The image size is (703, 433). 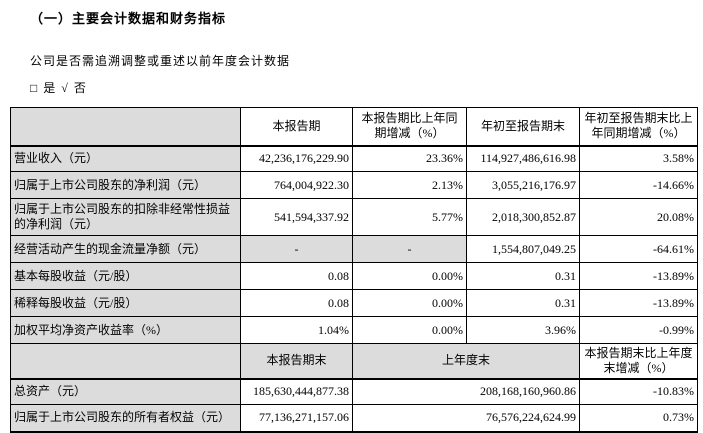 I want to click on header-end-of-prior-year: 上年度末, so click(x=466, y=361).